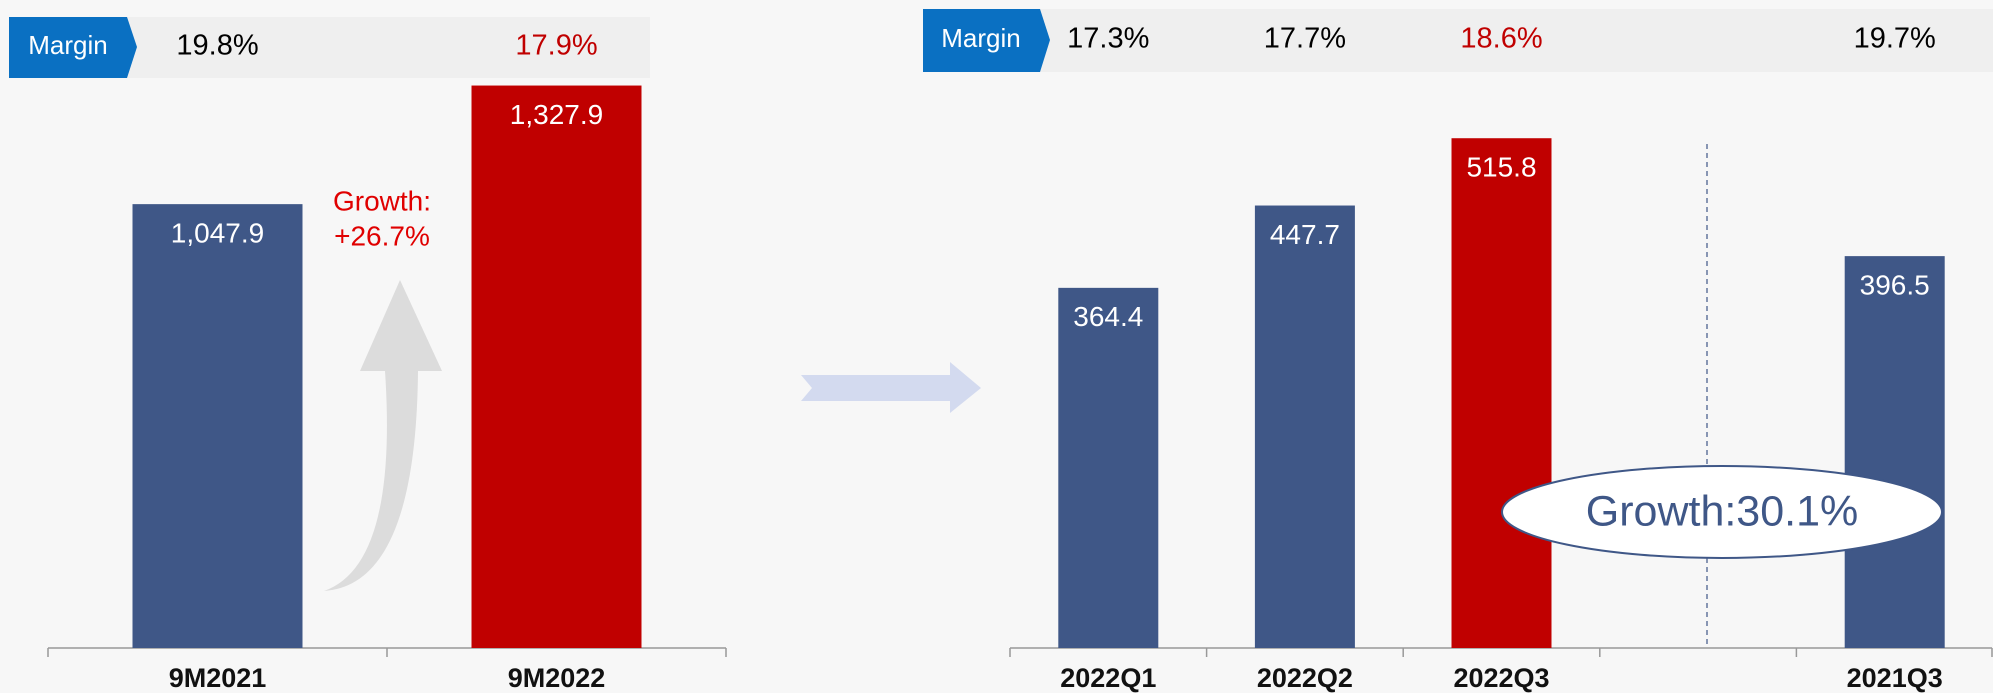 Image resolution: width=1993 pixels, height=693 pixels. I want to click on value-label: 396.5, so click(1895, 285).